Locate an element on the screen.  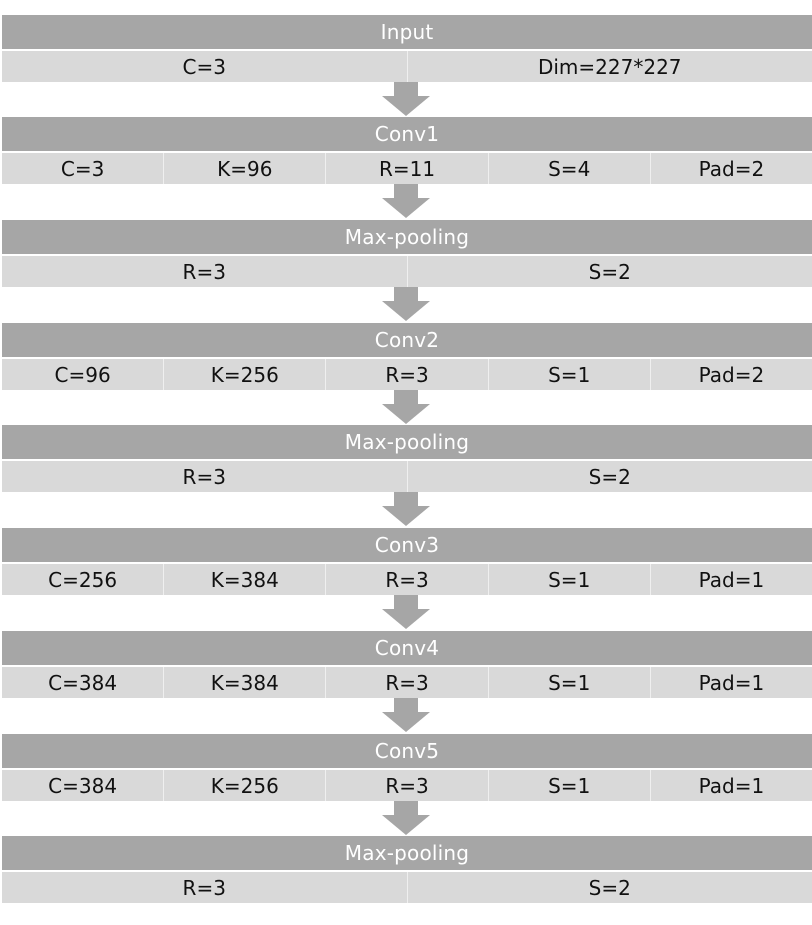
param-cell: C=96 is located at coordinates (82, 374).